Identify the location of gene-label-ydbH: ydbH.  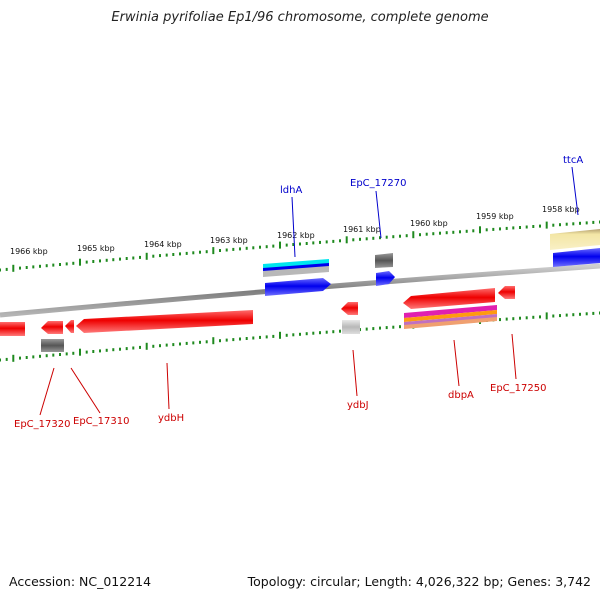
(171, 418).